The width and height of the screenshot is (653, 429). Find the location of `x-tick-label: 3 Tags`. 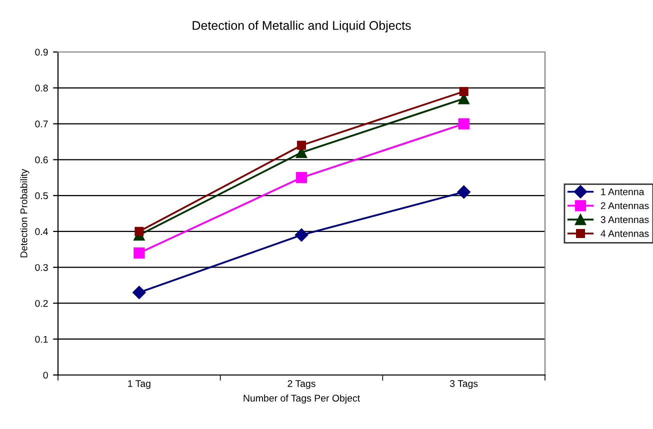

x-tick-label: 3 Tags is located at coordinates (464, 384).